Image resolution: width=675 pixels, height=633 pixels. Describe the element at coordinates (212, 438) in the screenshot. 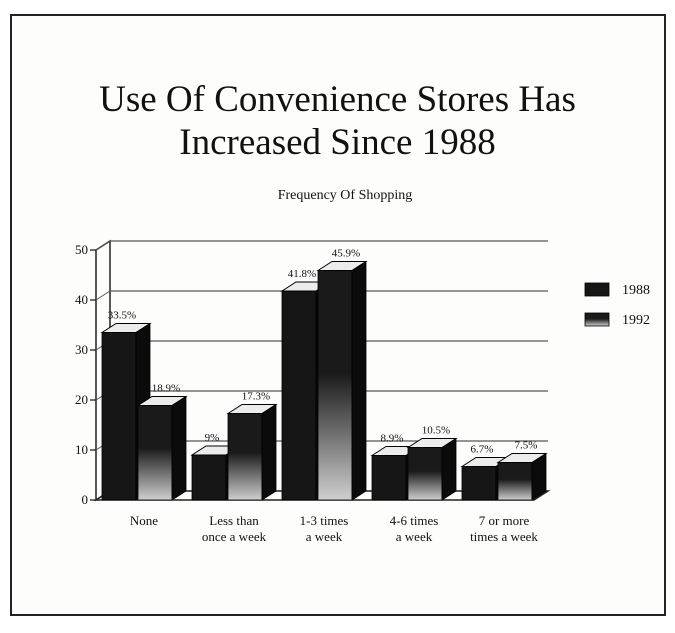

I see `data-label-1988-1: 9%` at that location.